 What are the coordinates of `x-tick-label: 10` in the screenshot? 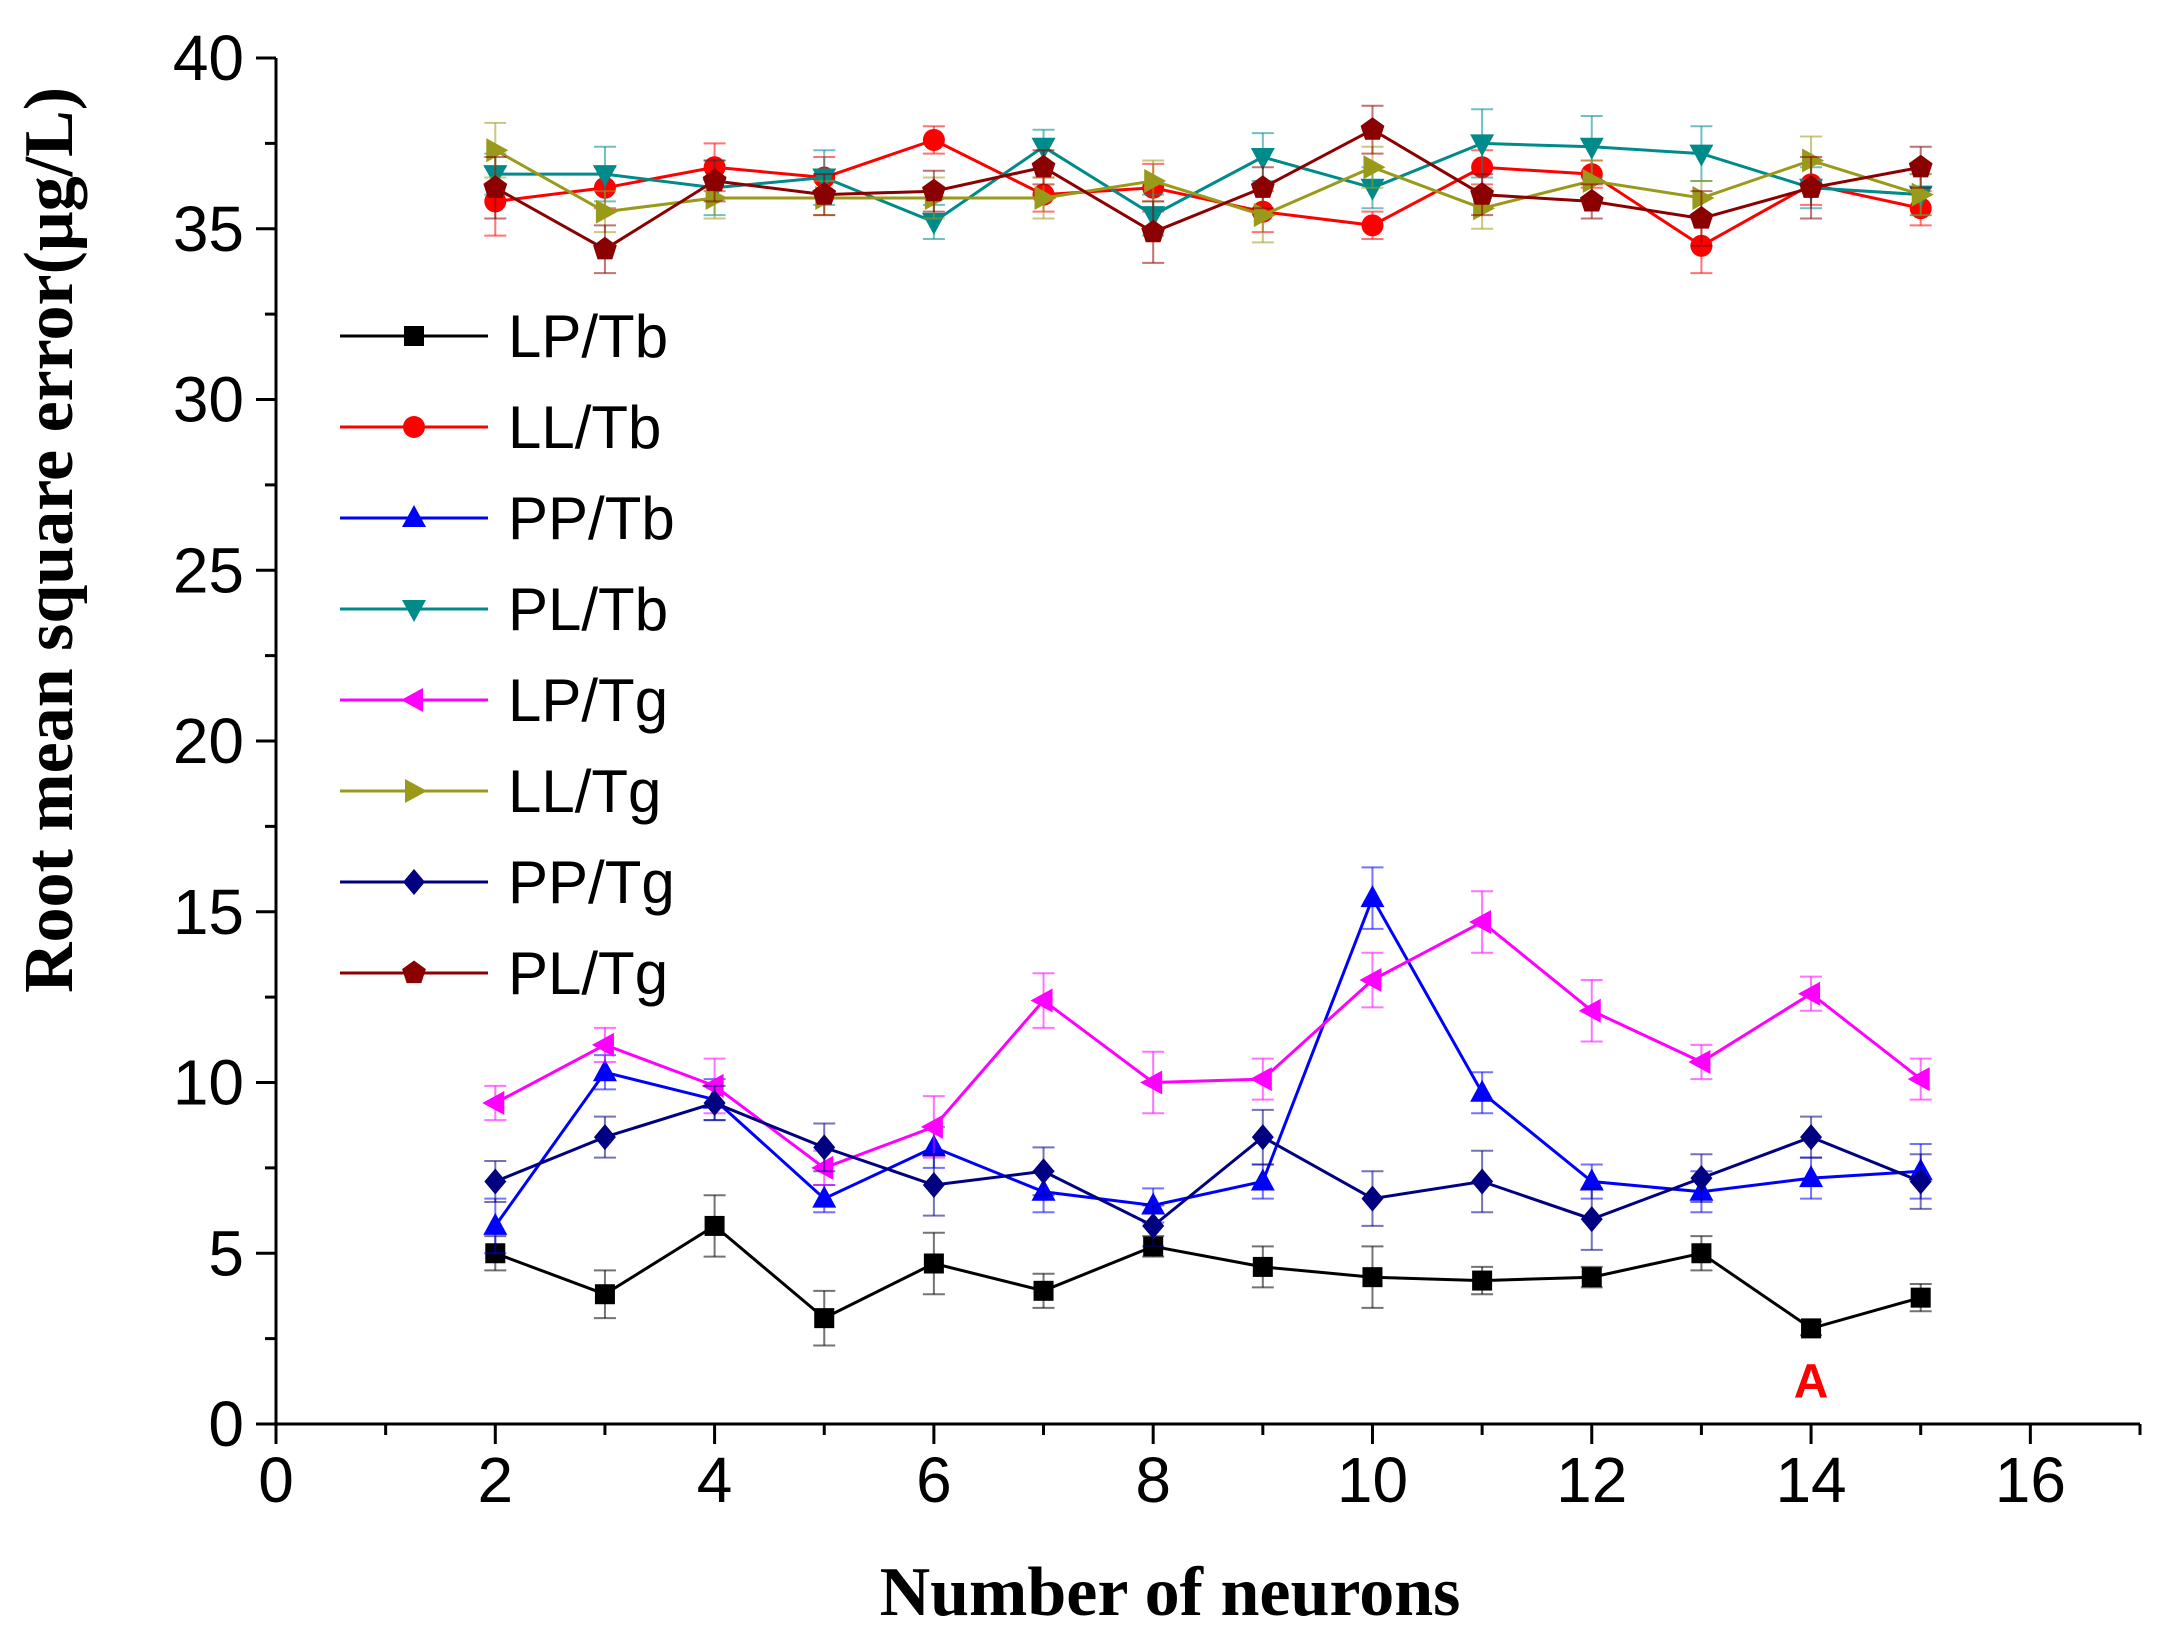 It's located at (1372, 1480).